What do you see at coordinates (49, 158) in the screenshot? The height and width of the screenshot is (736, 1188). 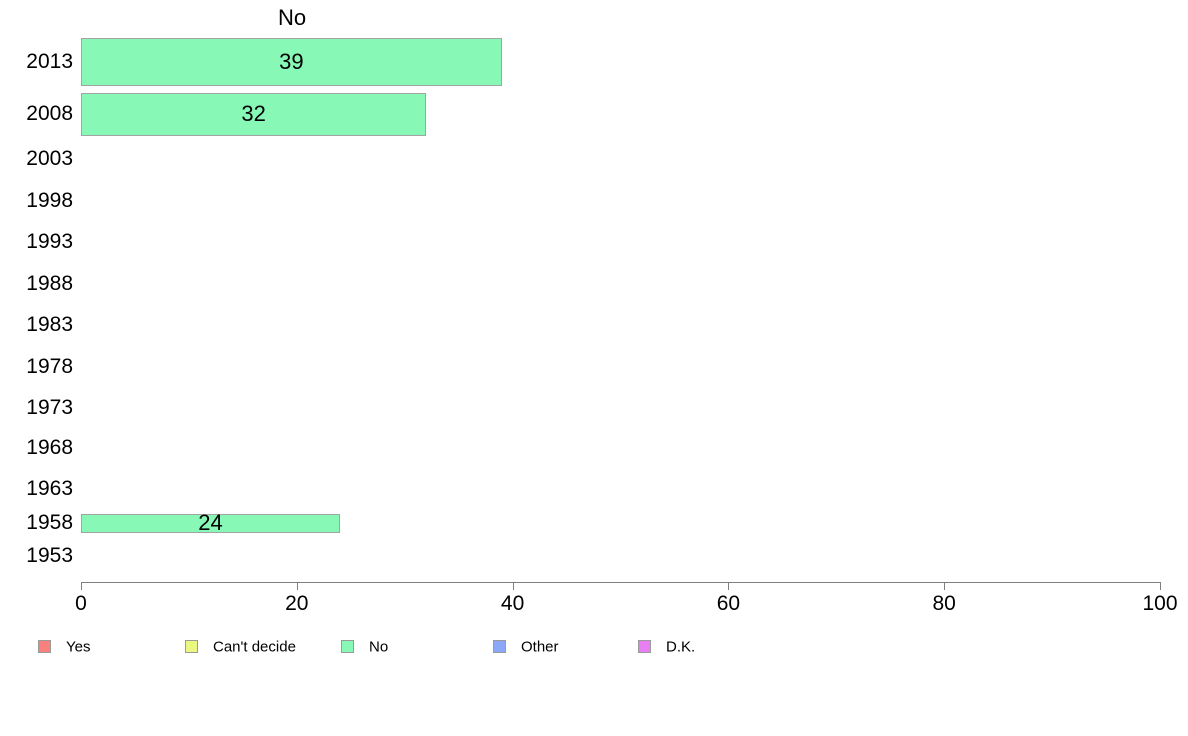 I see `y-axis-label-2003: 2003` at bounding box center [49, 158].